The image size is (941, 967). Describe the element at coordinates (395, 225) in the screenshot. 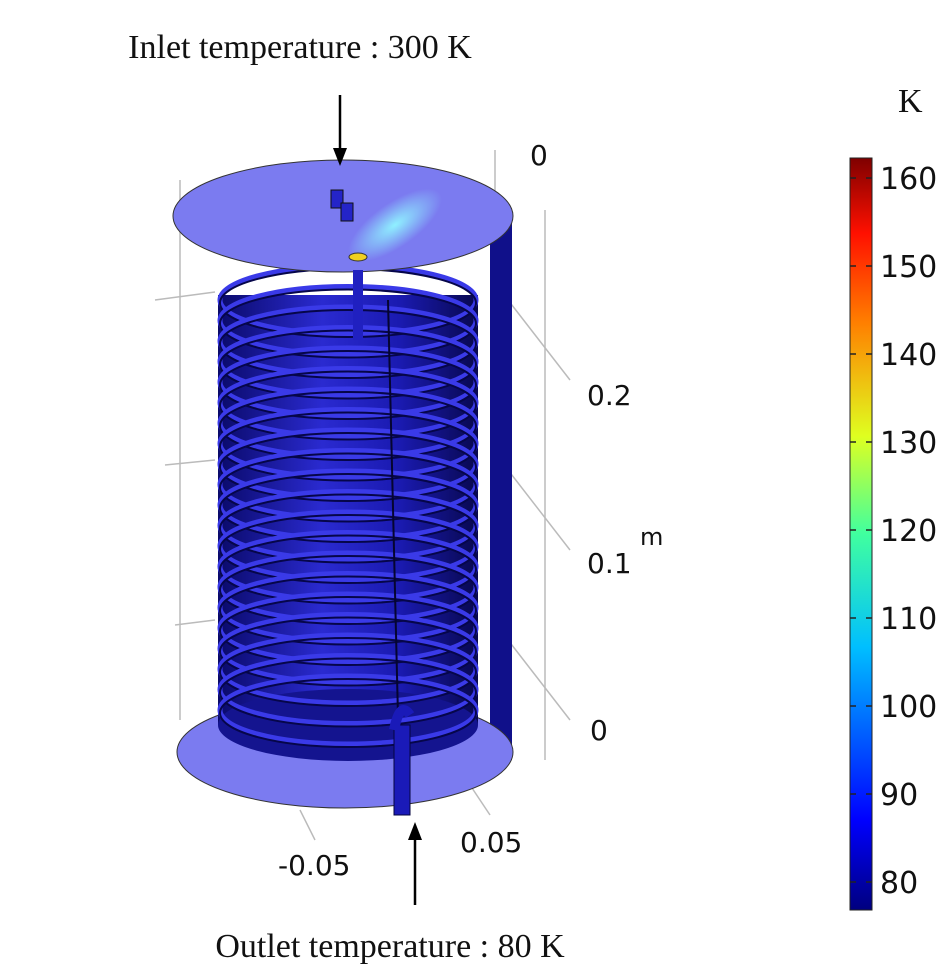

I see `plume` at that location.